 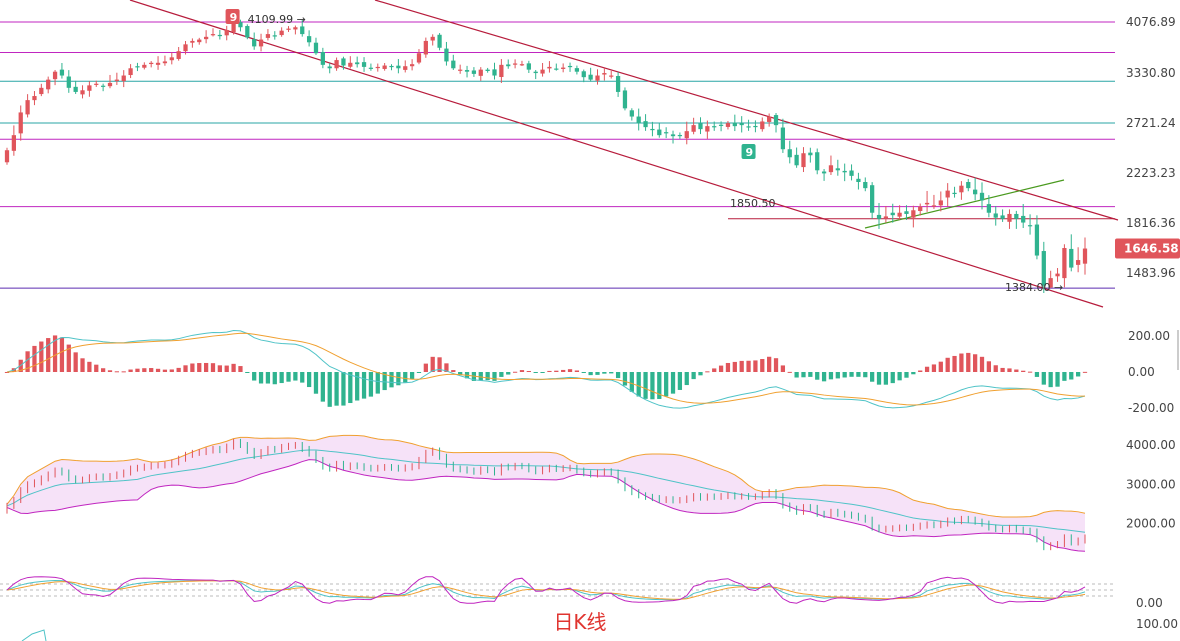 I want to click on level-marker-label: 1850.50, so click(x=753, y=203).